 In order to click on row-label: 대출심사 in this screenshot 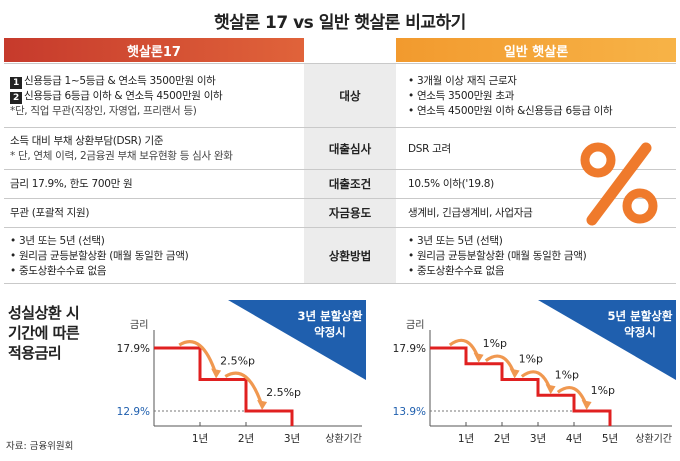, I will do `click(350, 148)`.